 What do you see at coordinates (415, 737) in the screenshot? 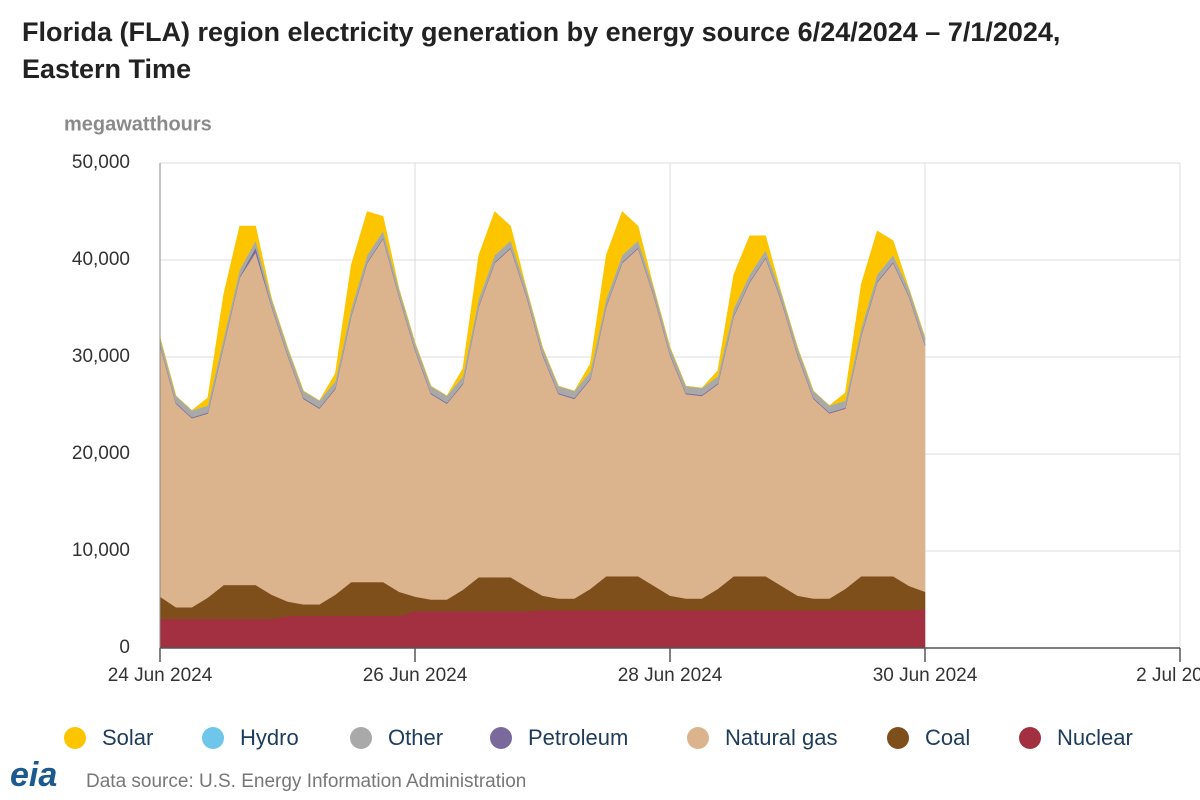
I see `legend-label: Other` at bounding box center [415, 737].